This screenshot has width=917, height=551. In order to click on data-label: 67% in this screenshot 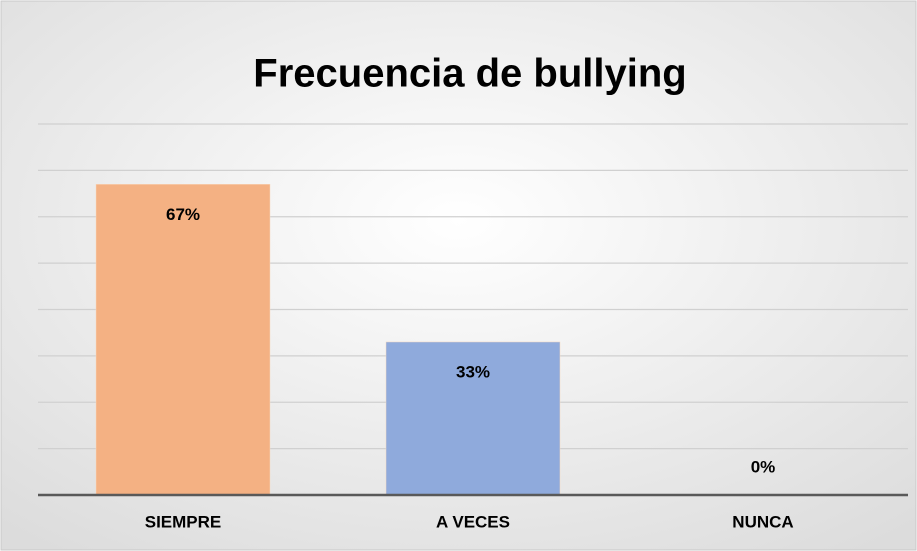, I will do `click(183, 214)`.